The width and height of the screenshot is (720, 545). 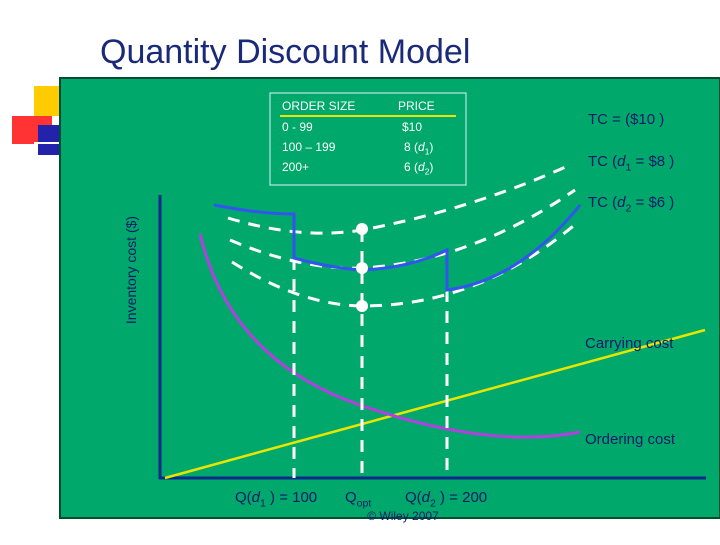 What do you see at coordinates (411, 167) in the screenshot?
I see `label-part: 6 (` at bounding box center [411, 167].